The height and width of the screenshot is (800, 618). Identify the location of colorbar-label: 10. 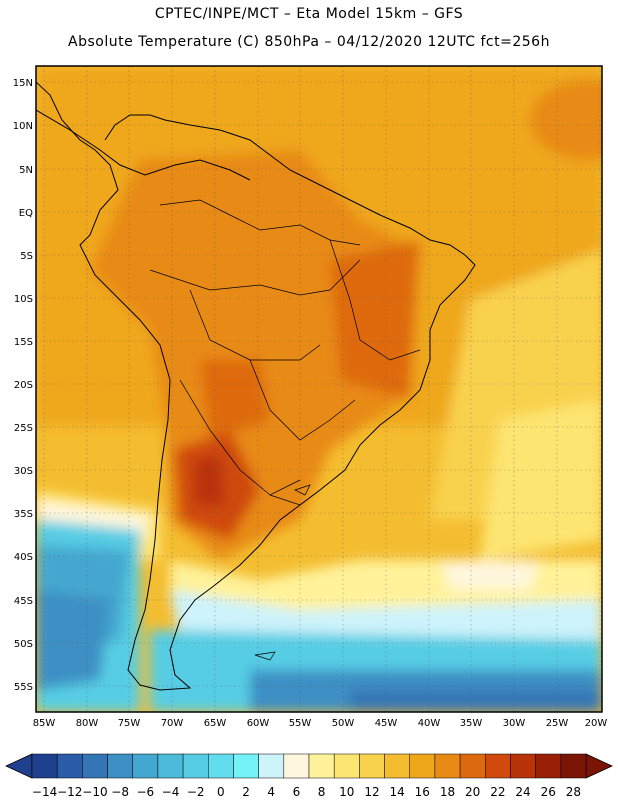
(346, 792).